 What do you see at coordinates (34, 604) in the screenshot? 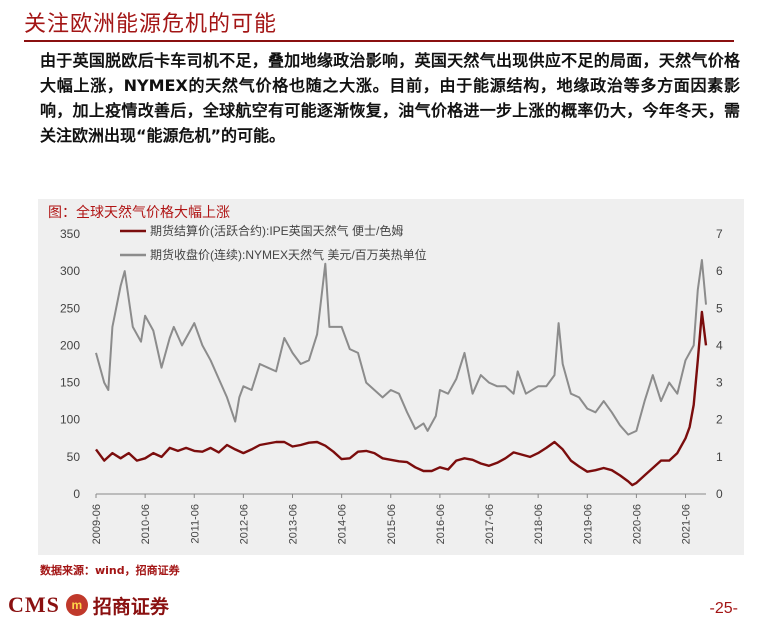
I see `logo-text: CMS` at bounding box center [34, 604].